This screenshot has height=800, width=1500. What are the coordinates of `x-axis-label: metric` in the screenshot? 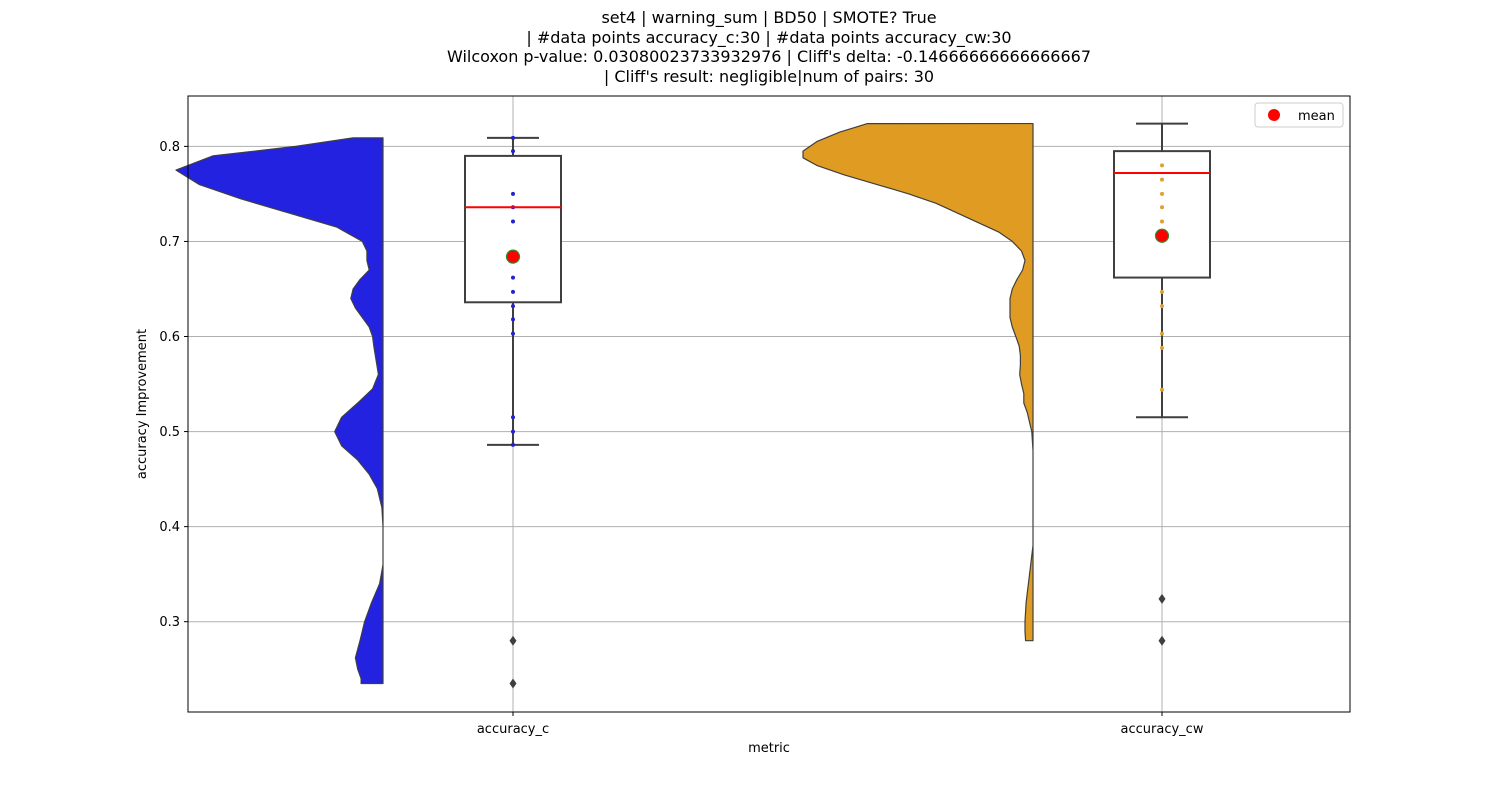 It's located at (769, 748).